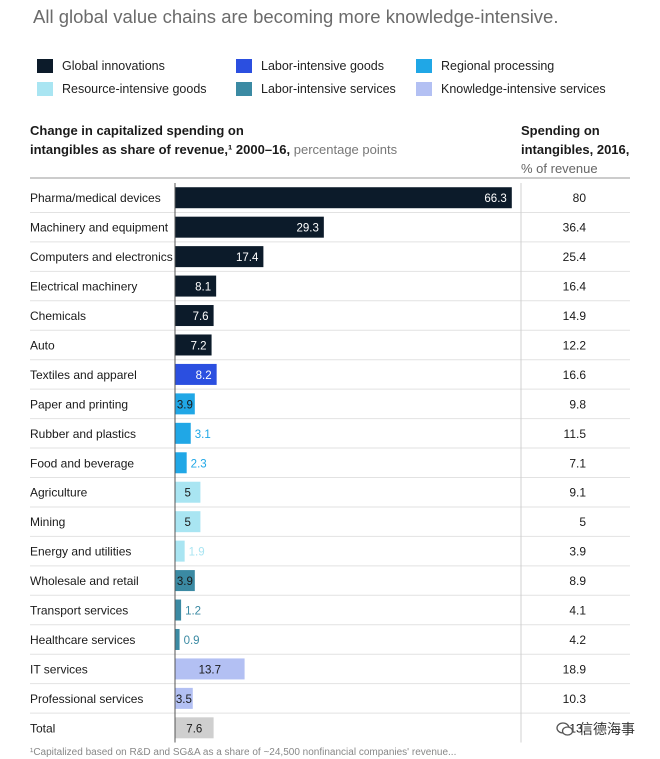  Describe the element at coordinates (577, 581) in the screenshot. I see `spending-2016-value: 8.9` at that location.